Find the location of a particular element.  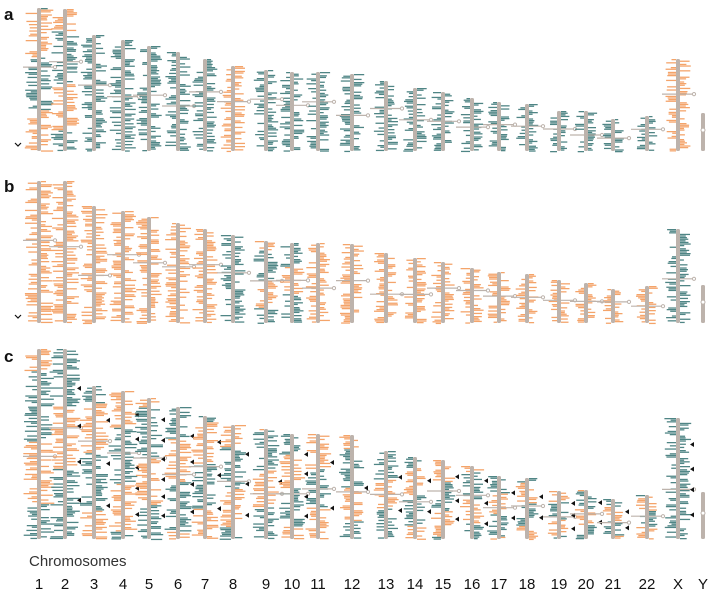

chromosome-label-1: 1 is located at coordinates (39, 584).